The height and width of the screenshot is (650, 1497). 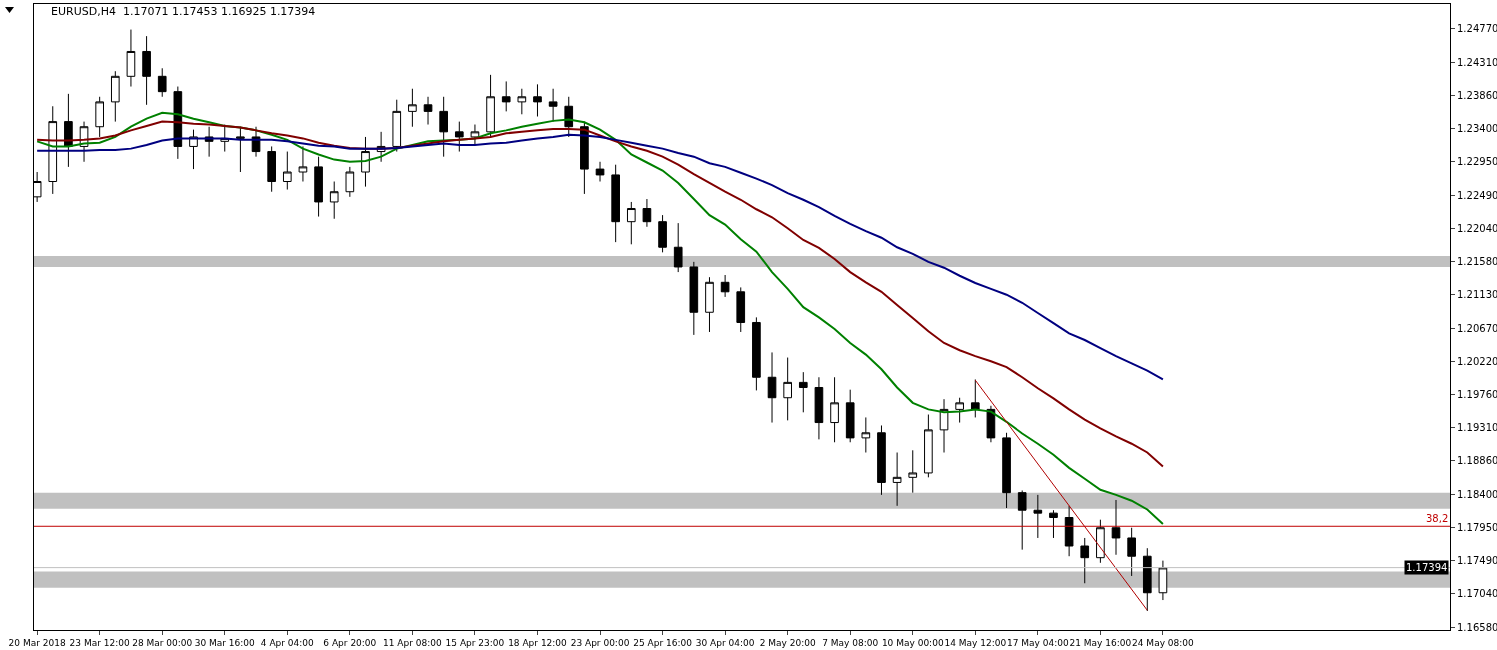 I want to click on x-tick-label: 18 Apr 12:00, so click(x=538, y=642).